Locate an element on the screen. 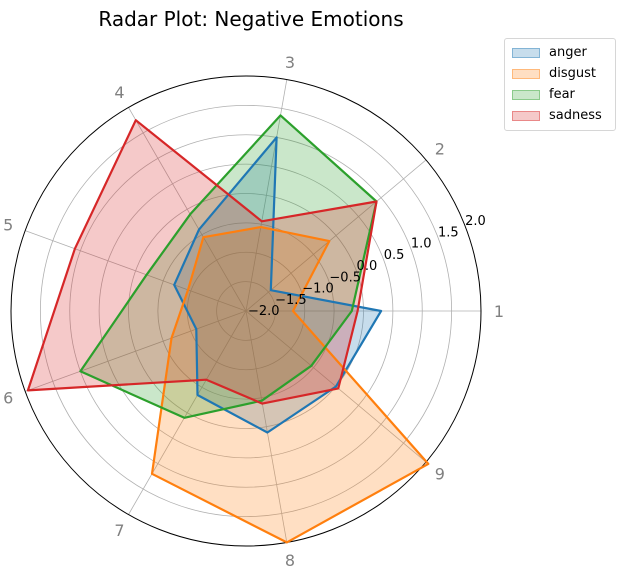 This screenshot has width=623, height=577. axis-label-1: 1 is located at coordinates (499, 311).